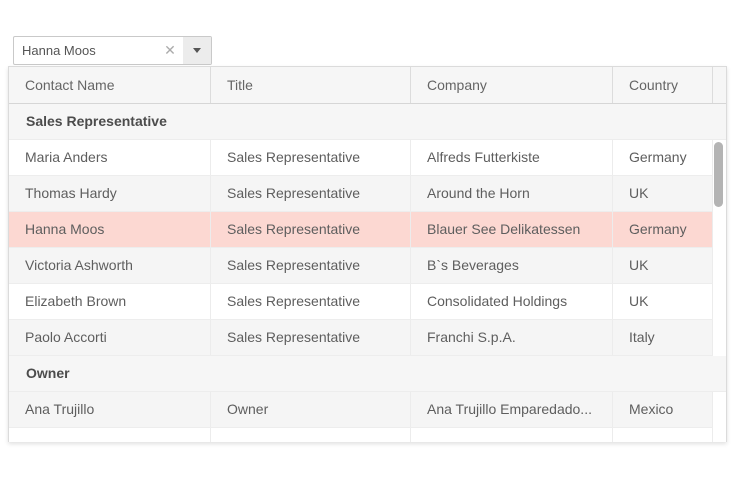  I want to click on cell-contact: Victoria Ashworth, so click(110, 265).